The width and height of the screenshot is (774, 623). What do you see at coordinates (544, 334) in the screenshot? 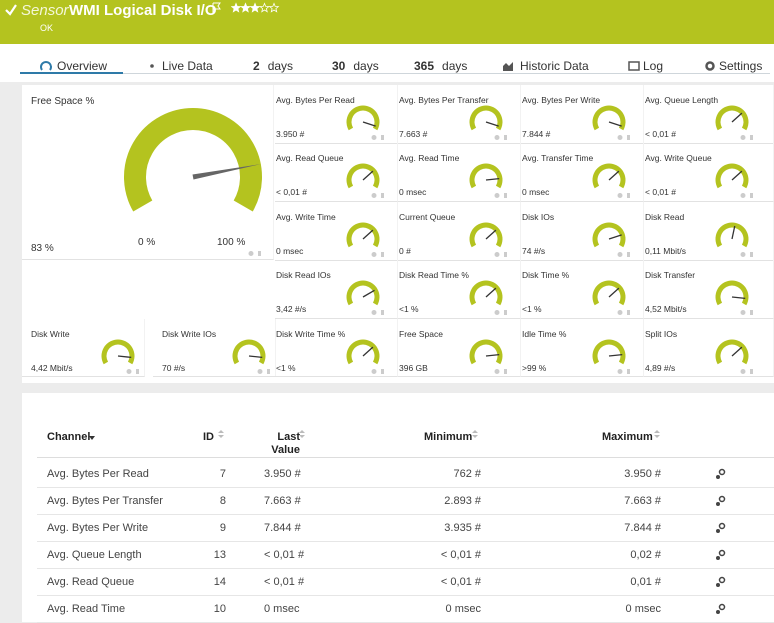
I see `gauge-label: Idle Time %` at bounding box center [544, 334].